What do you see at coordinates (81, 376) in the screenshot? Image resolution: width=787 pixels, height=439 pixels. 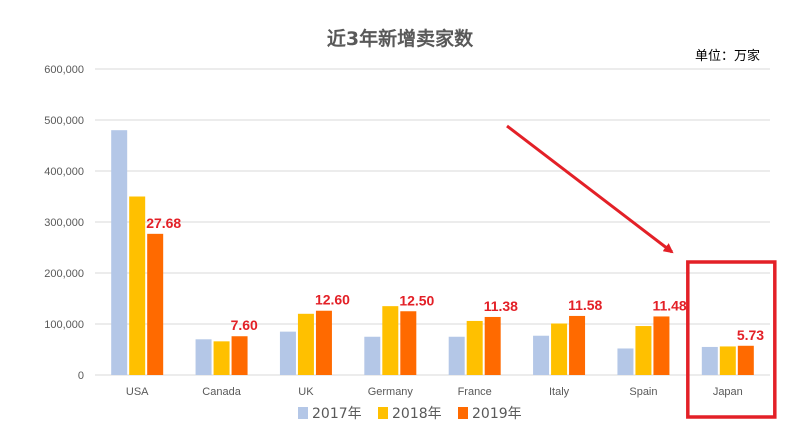 I see `y-tick-label: 0` at bounding box center [81, 376].